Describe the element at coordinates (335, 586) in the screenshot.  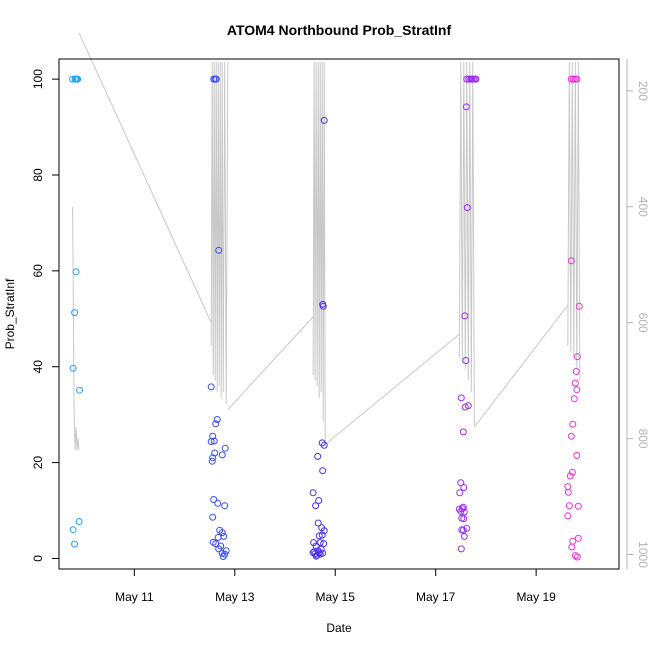
I see `x-axis: May 11 May 13 May 15 May 17 May 19` at that location.